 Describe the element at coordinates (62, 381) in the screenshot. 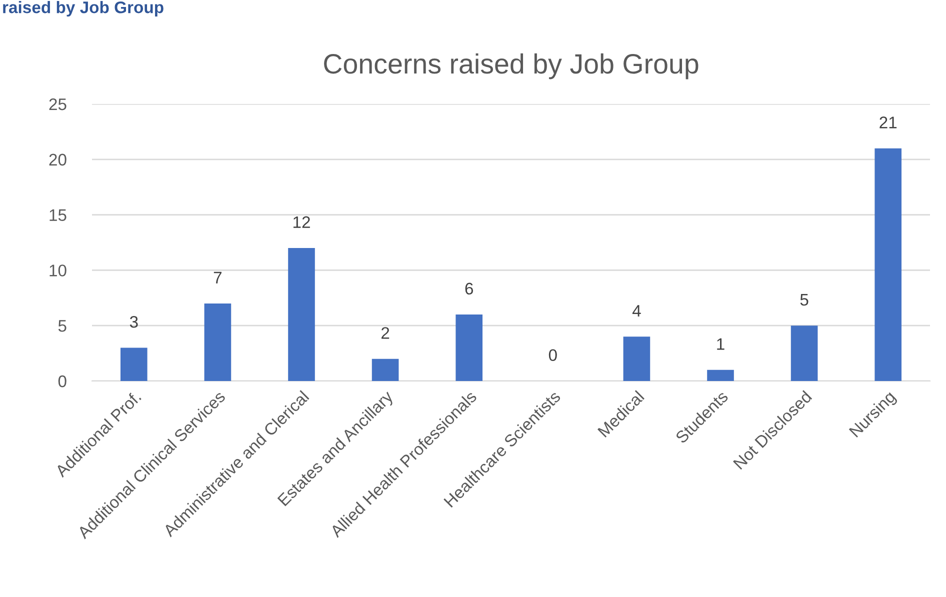

I see `y-tick-label: 0` at that location.